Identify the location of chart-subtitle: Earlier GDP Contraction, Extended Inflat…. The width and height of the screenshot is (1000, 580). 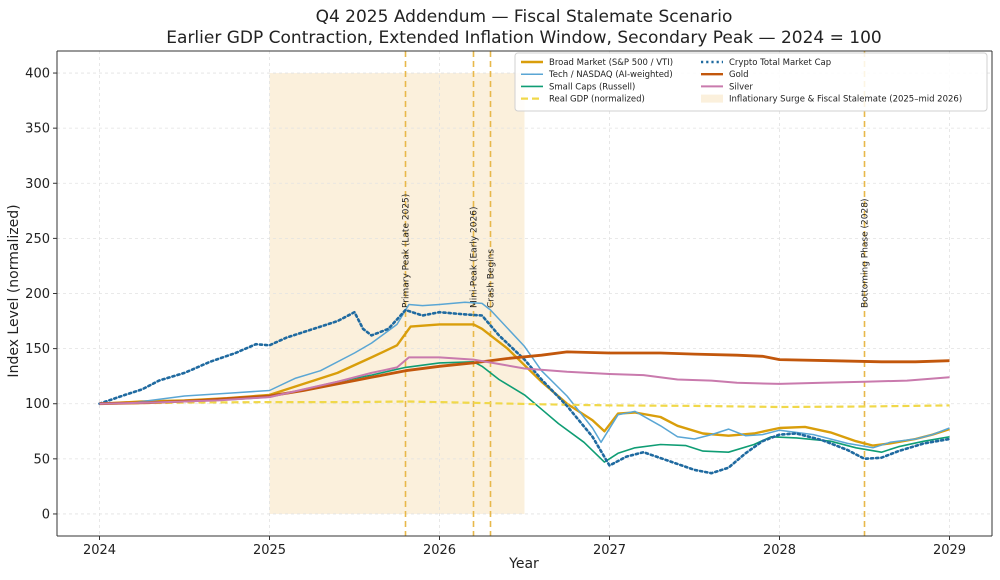
(523, 38).